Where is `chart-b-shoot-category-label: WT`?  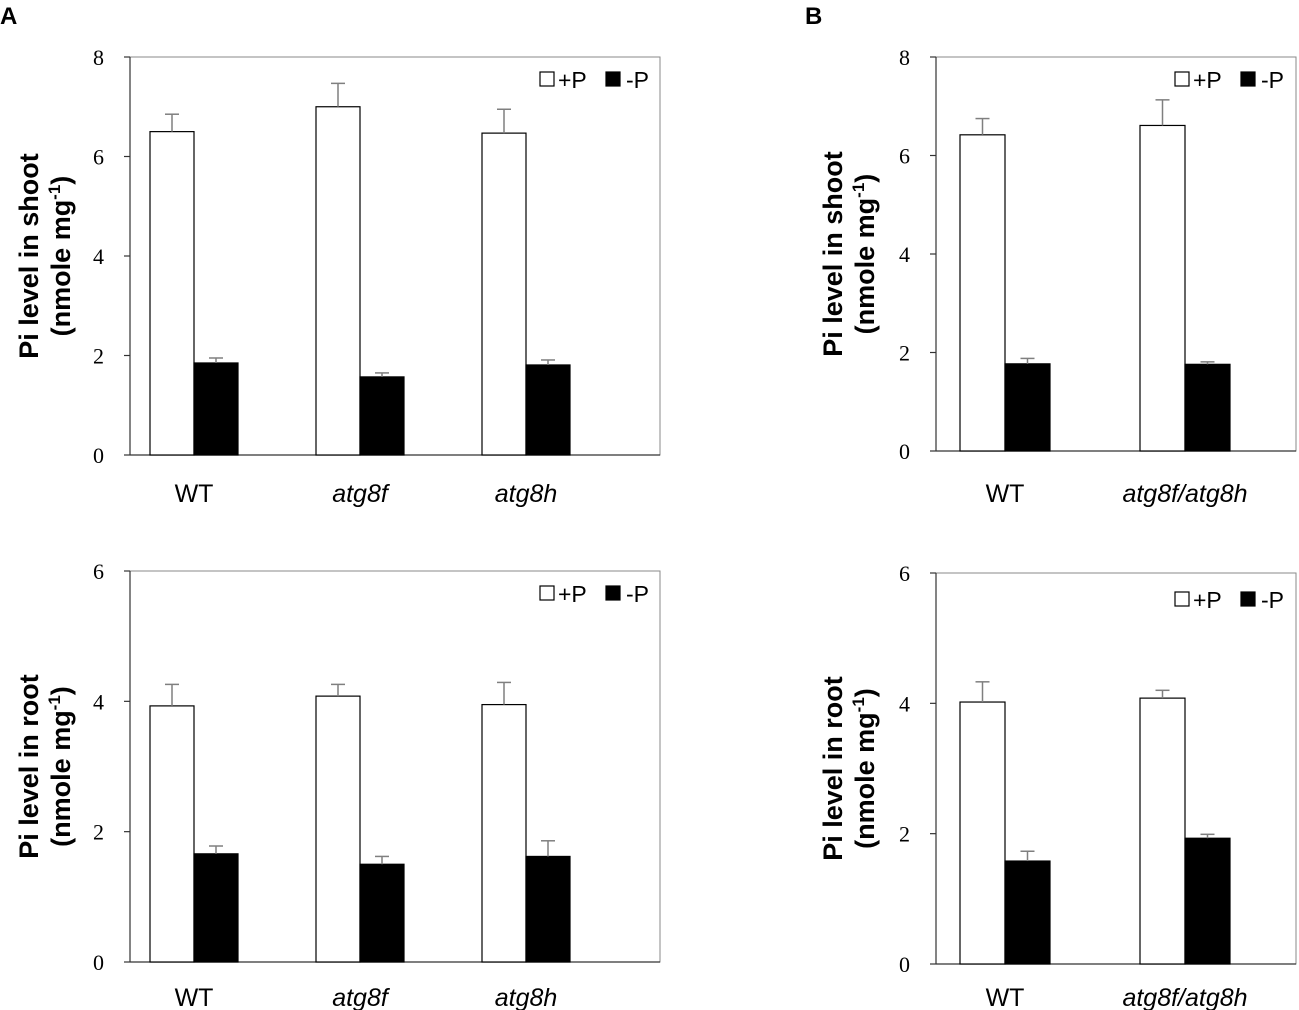
chart-b-shoot-category-label: WT is located at coordinates (1005, 494).